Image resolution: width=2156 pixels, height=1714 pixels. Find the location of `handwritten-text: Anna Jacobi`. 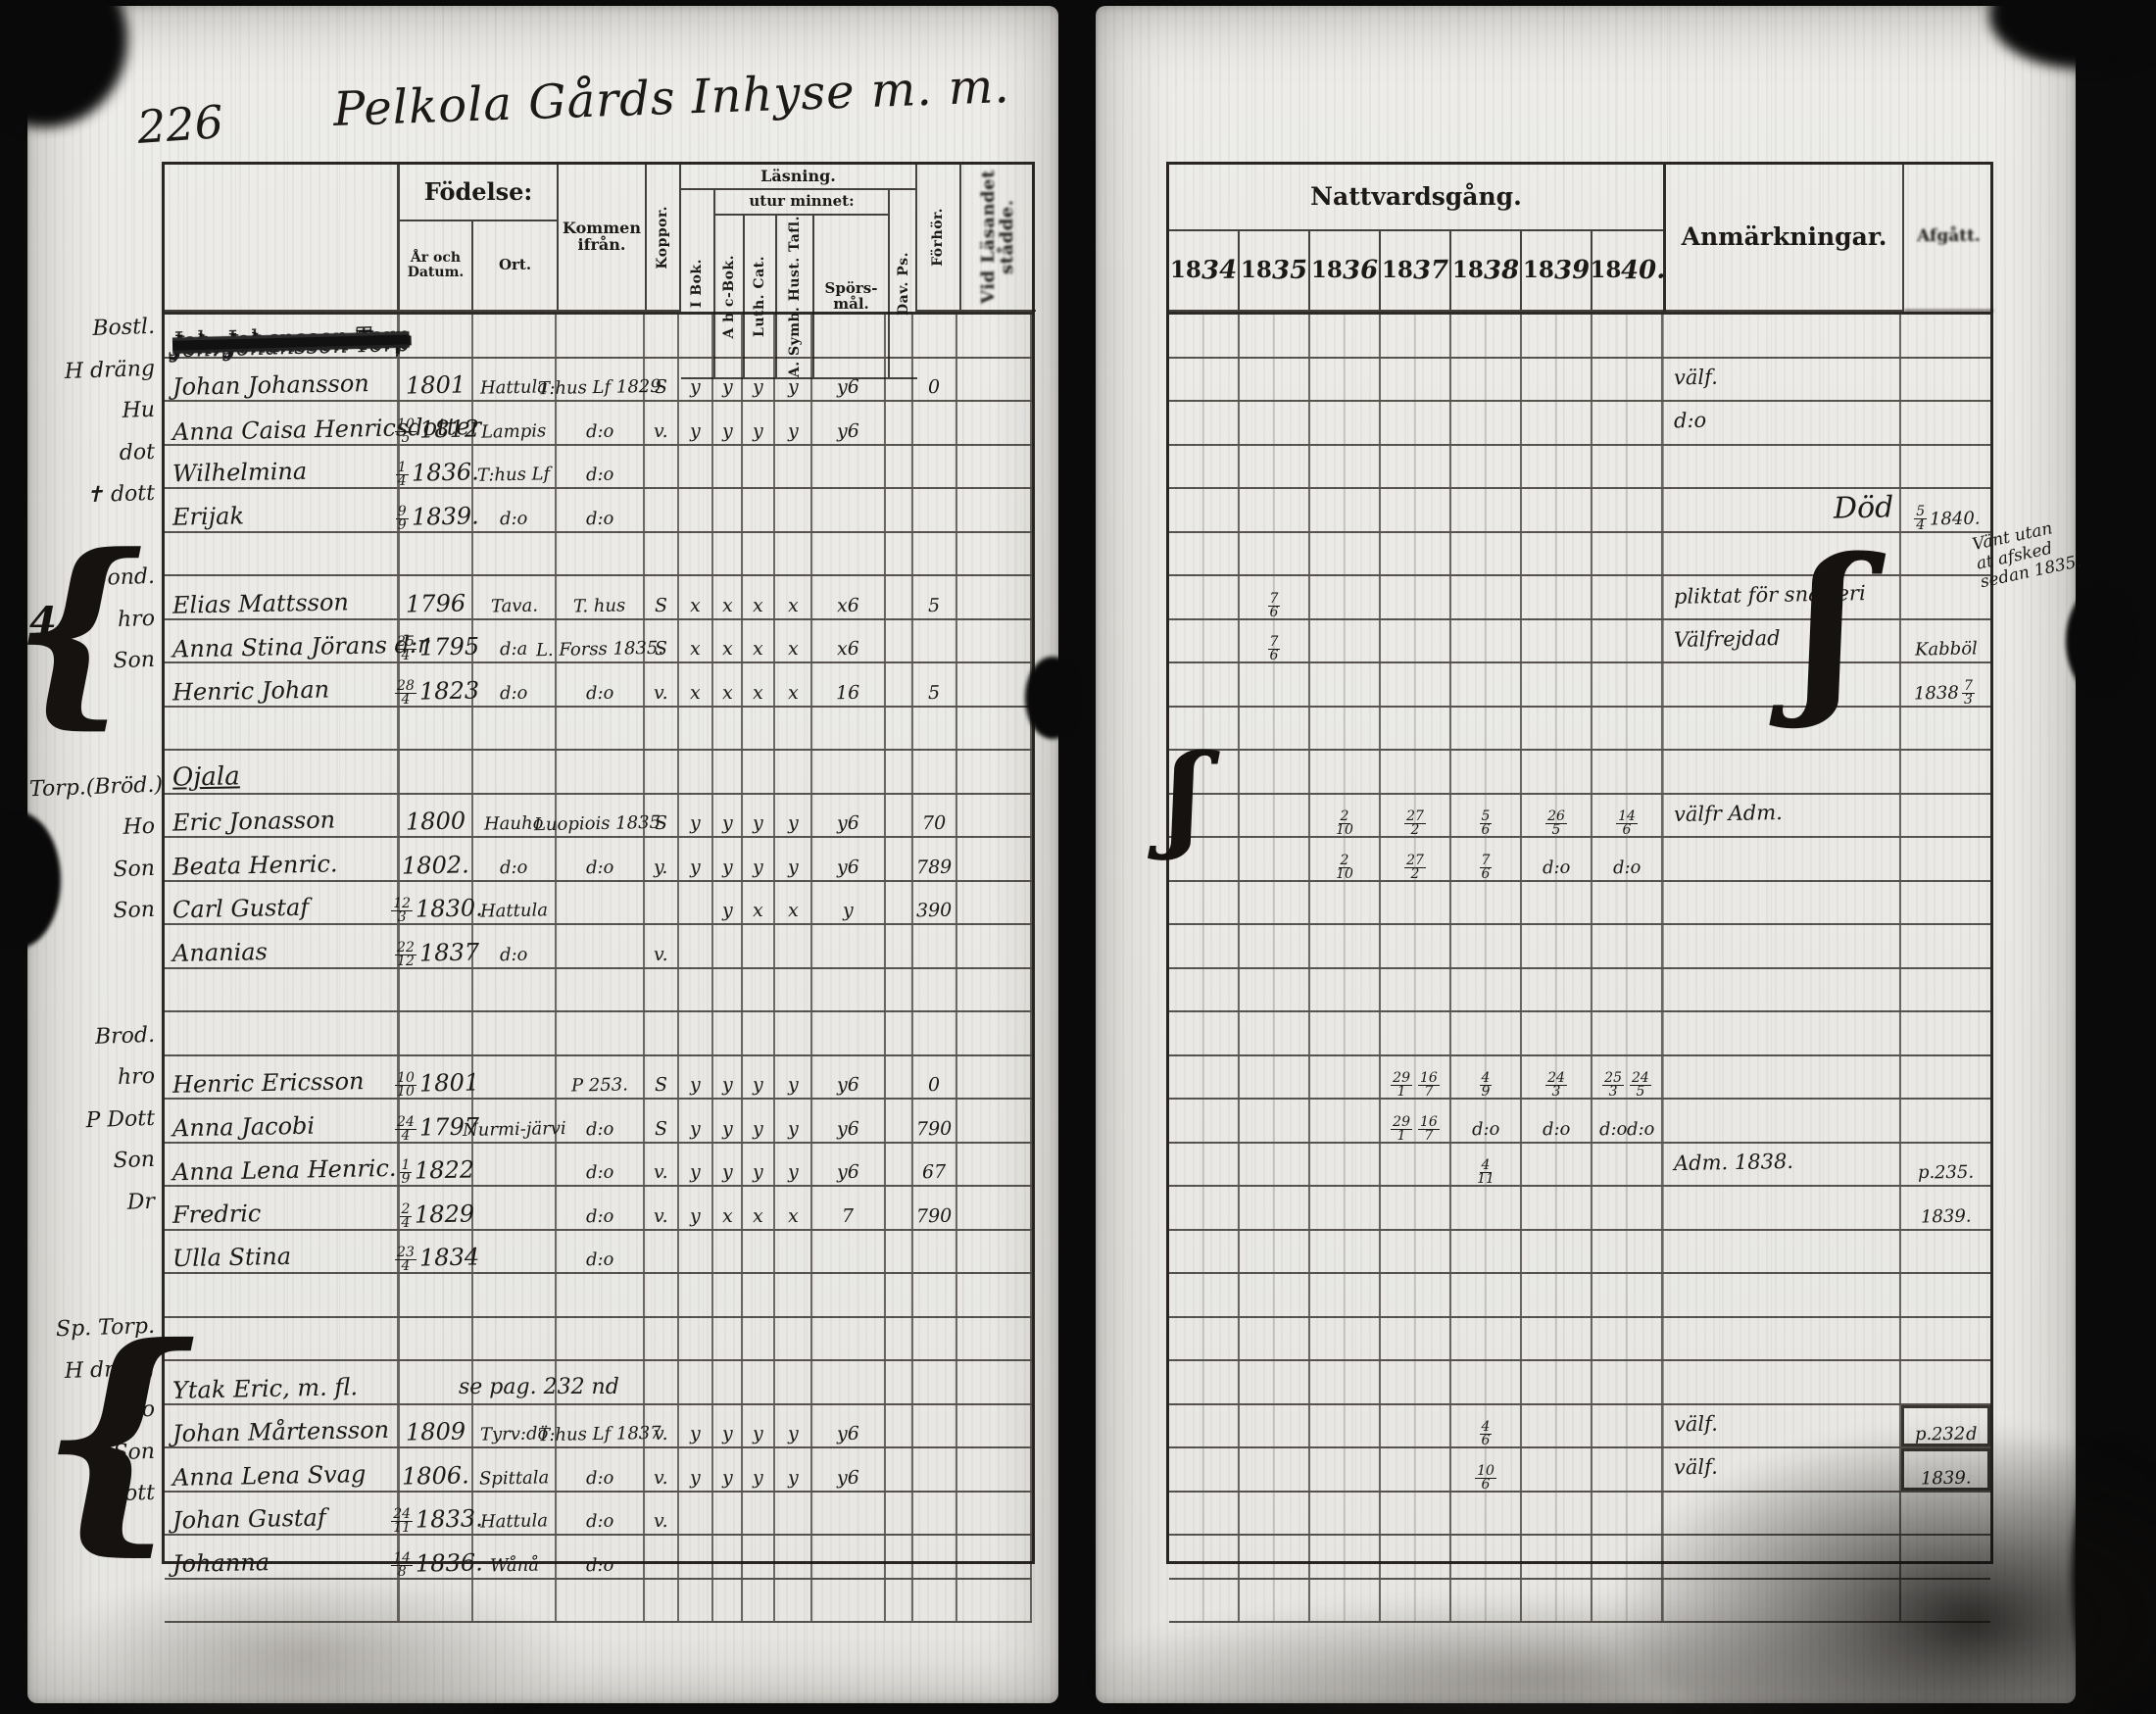

handwritten-text: Anna Jacobi is located at coordinates (244, 1126).